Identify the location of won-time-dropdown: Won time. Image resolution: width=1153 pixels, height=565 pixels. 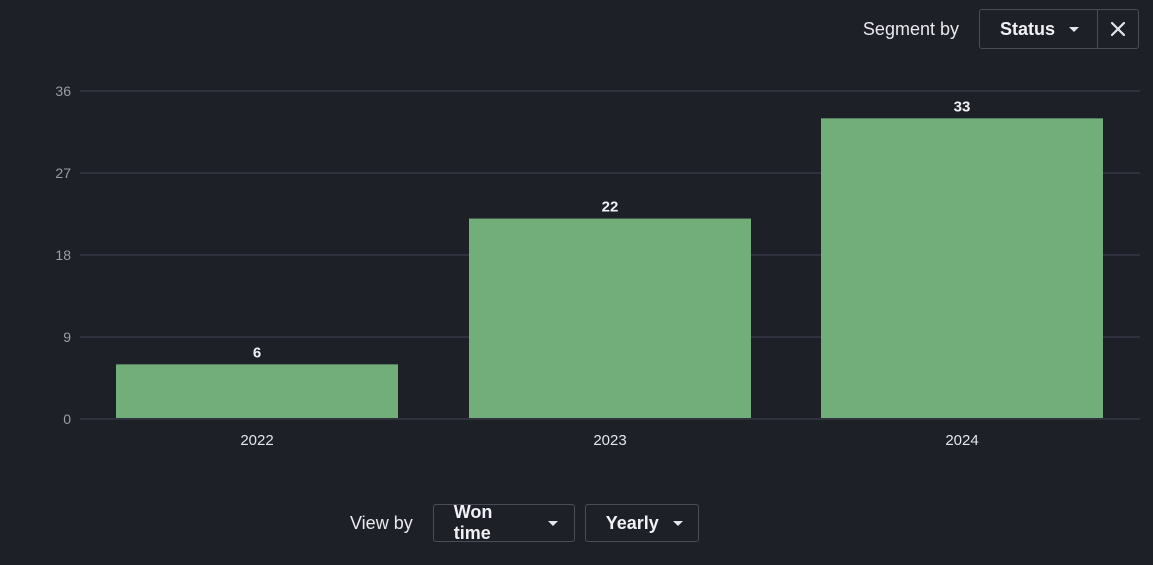
(503, 522).